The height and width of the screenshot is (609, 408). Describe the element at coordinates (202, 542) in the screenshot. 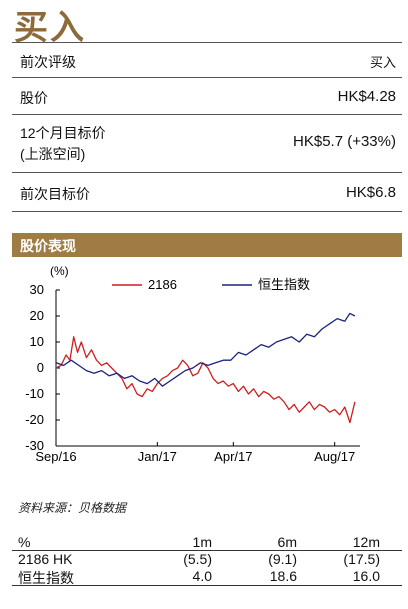

I see `header-cell: 1m` at that location.